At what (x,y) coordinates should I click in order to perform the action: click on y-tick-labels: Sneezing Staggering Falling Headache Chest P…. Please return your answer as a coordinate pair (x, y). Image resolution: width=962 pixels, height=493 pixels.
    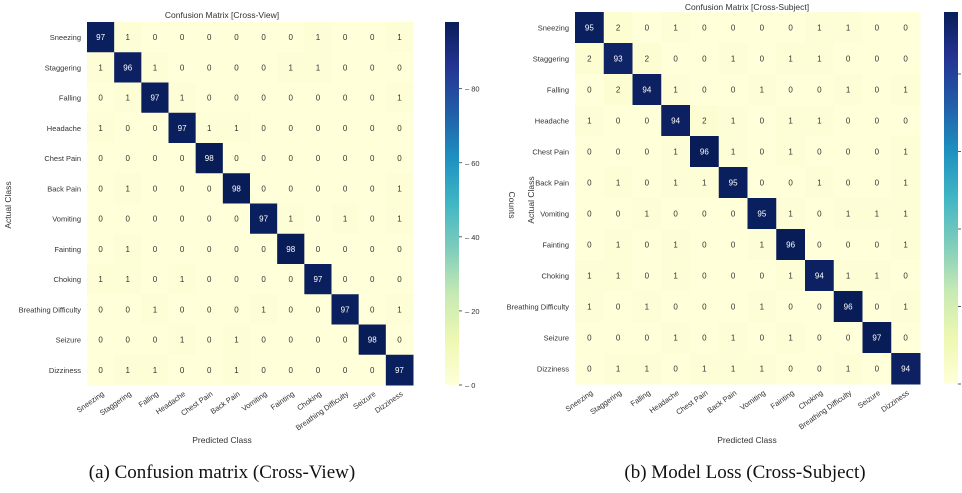
    Looking at the image, I should click on (50, 204).